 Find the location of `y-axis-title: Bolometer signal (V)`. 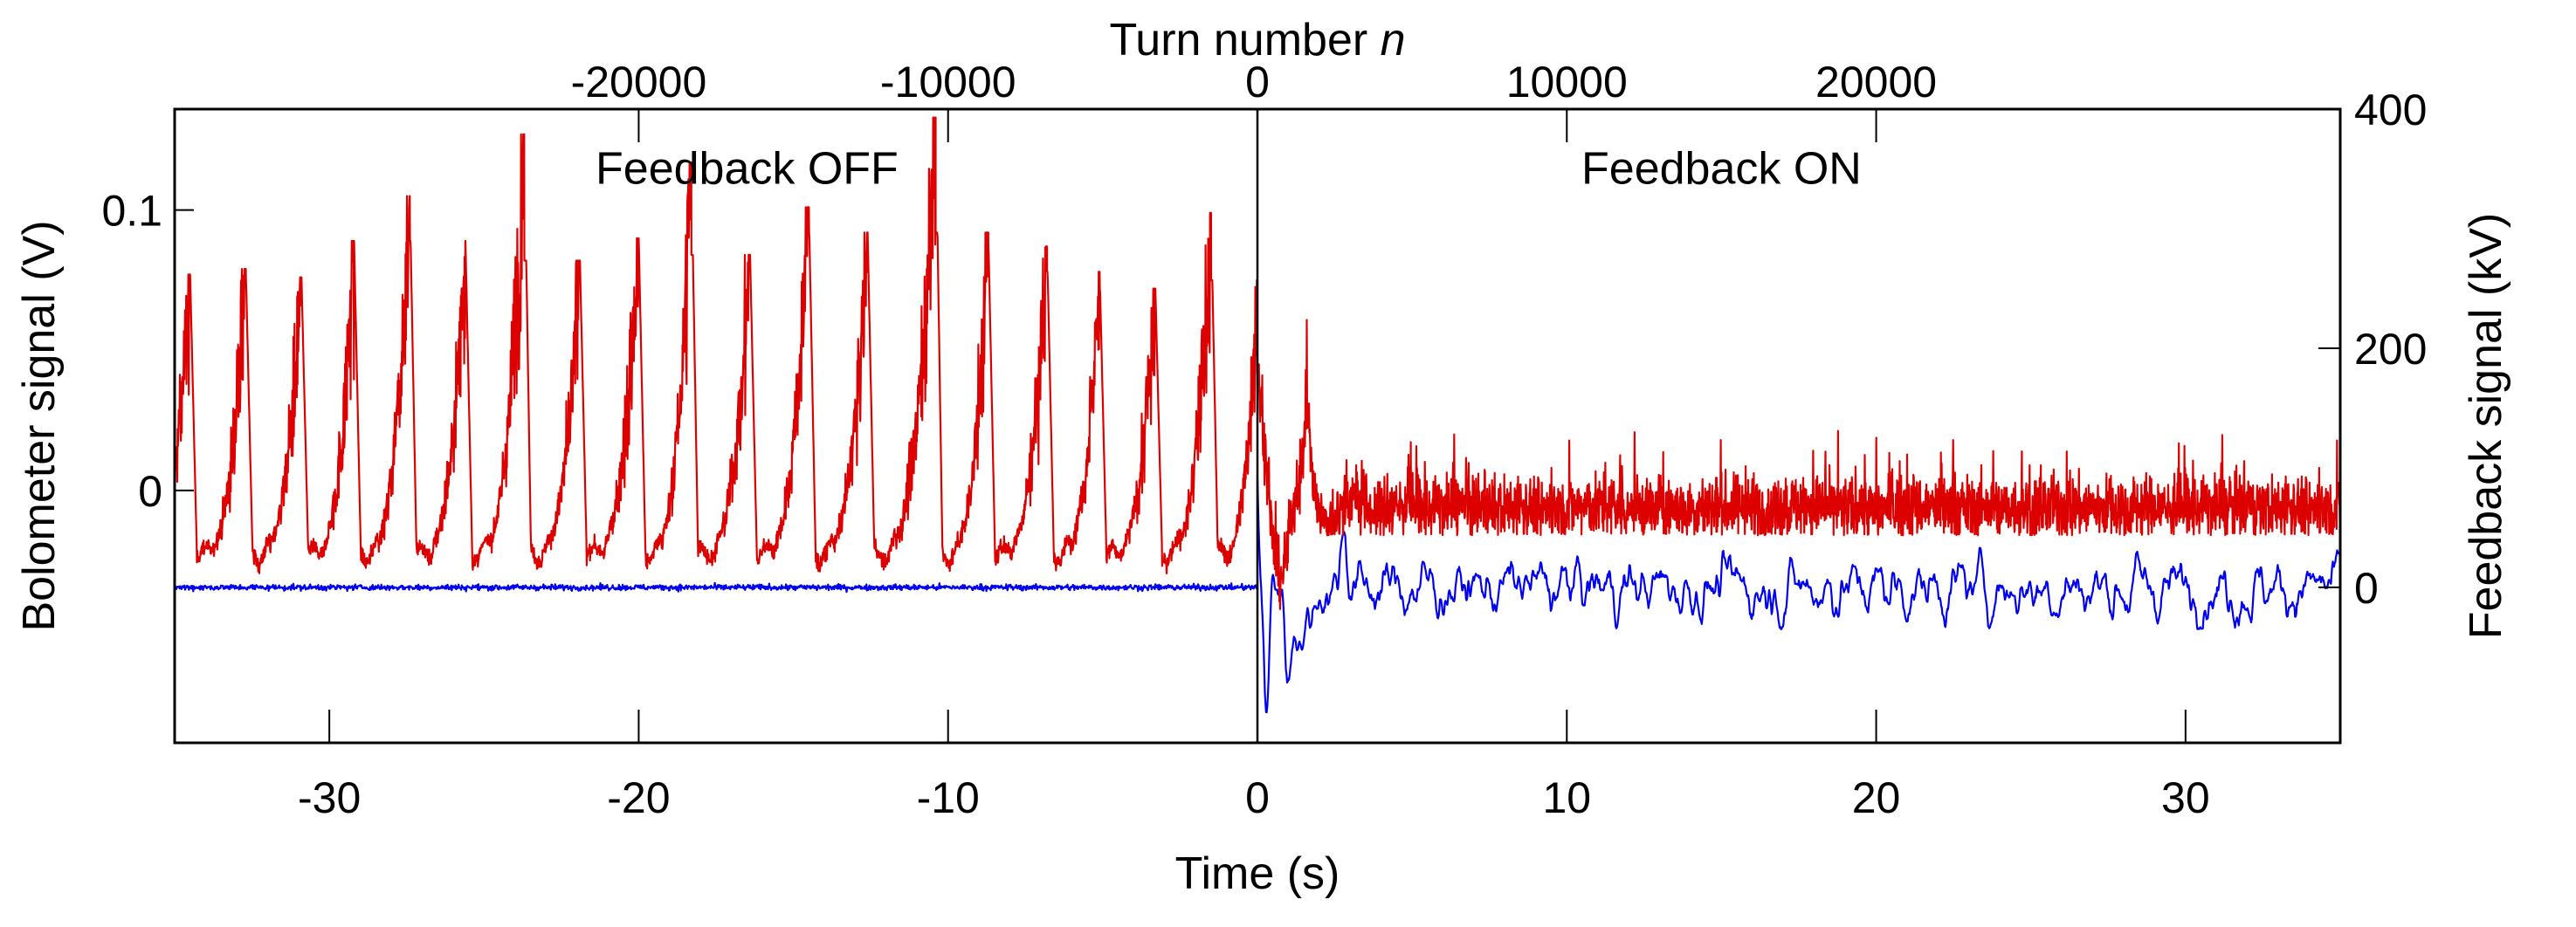

y-axis-title: Bolometer signal (V) is located at coordinates (39, 425).